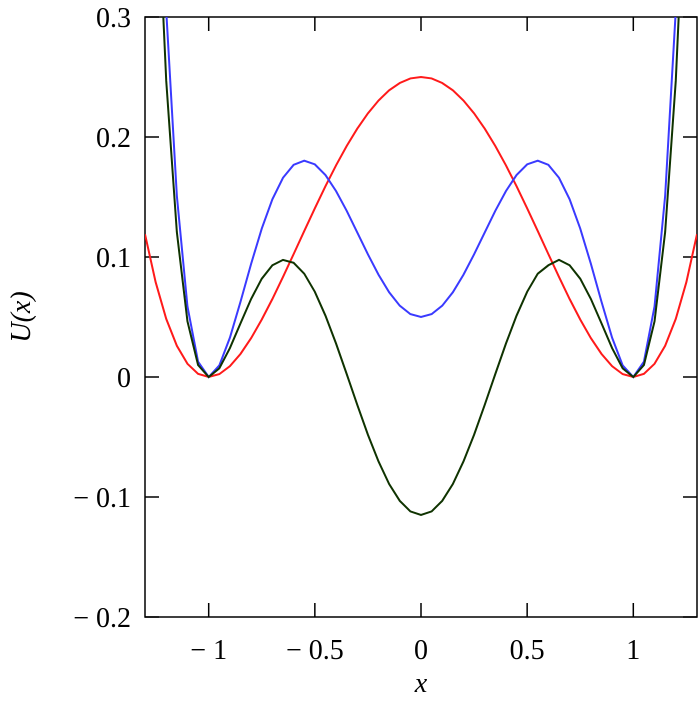 This screenshot has height=703, width=700. I want to click on y-tick-label: − 0.2, so click(102, 618).